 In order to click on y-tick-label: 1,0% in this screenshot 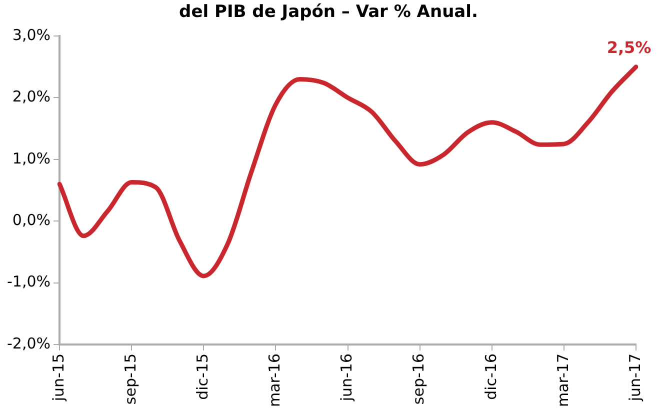, I will do `click(31, 158)`.